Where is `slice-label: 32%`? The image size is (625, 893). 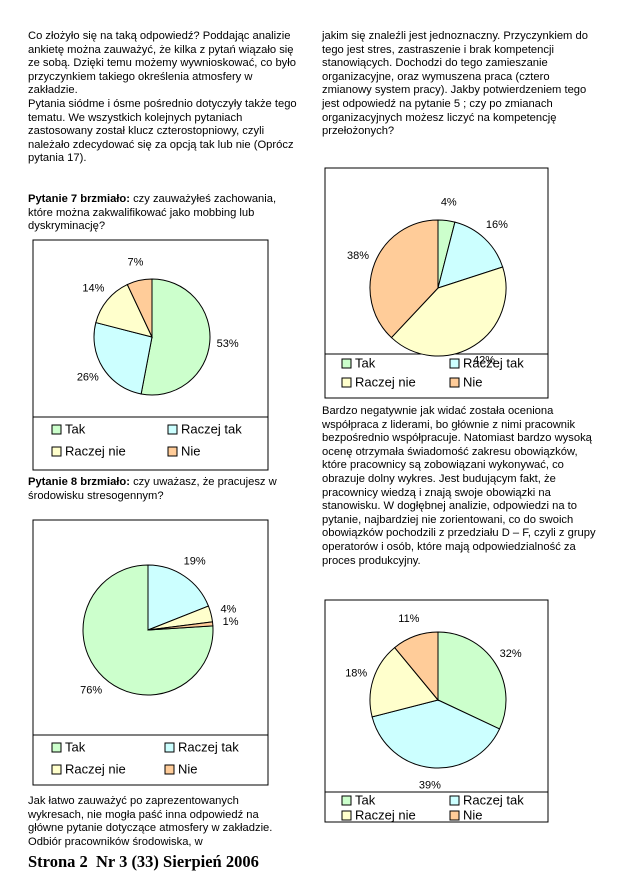 slice-label: 32% is located at coordinates (511, 654).